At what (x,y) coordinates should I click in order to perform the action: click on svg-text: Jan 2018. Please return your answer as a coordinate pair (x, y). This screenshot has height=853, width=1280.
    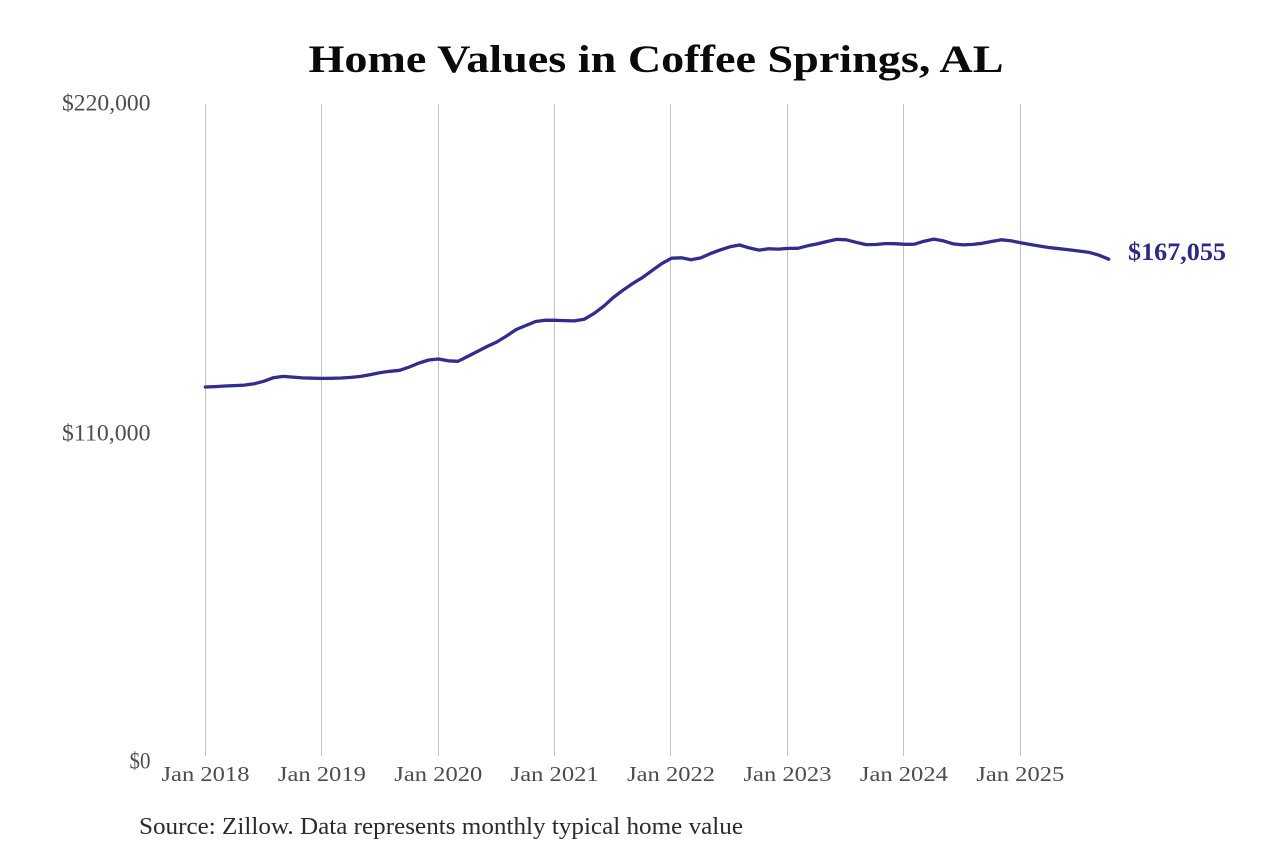
    Looking at the image, I should click on (206, 774).